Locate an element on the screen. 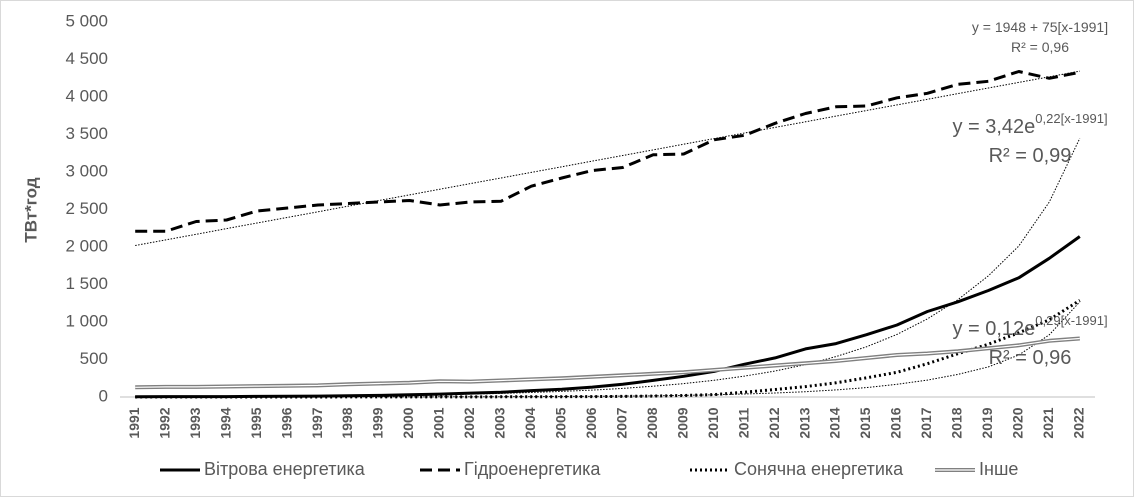 This screenshot has height=497, width=1134. x-tick-label: 1995 is located at coordinates (256, 422).